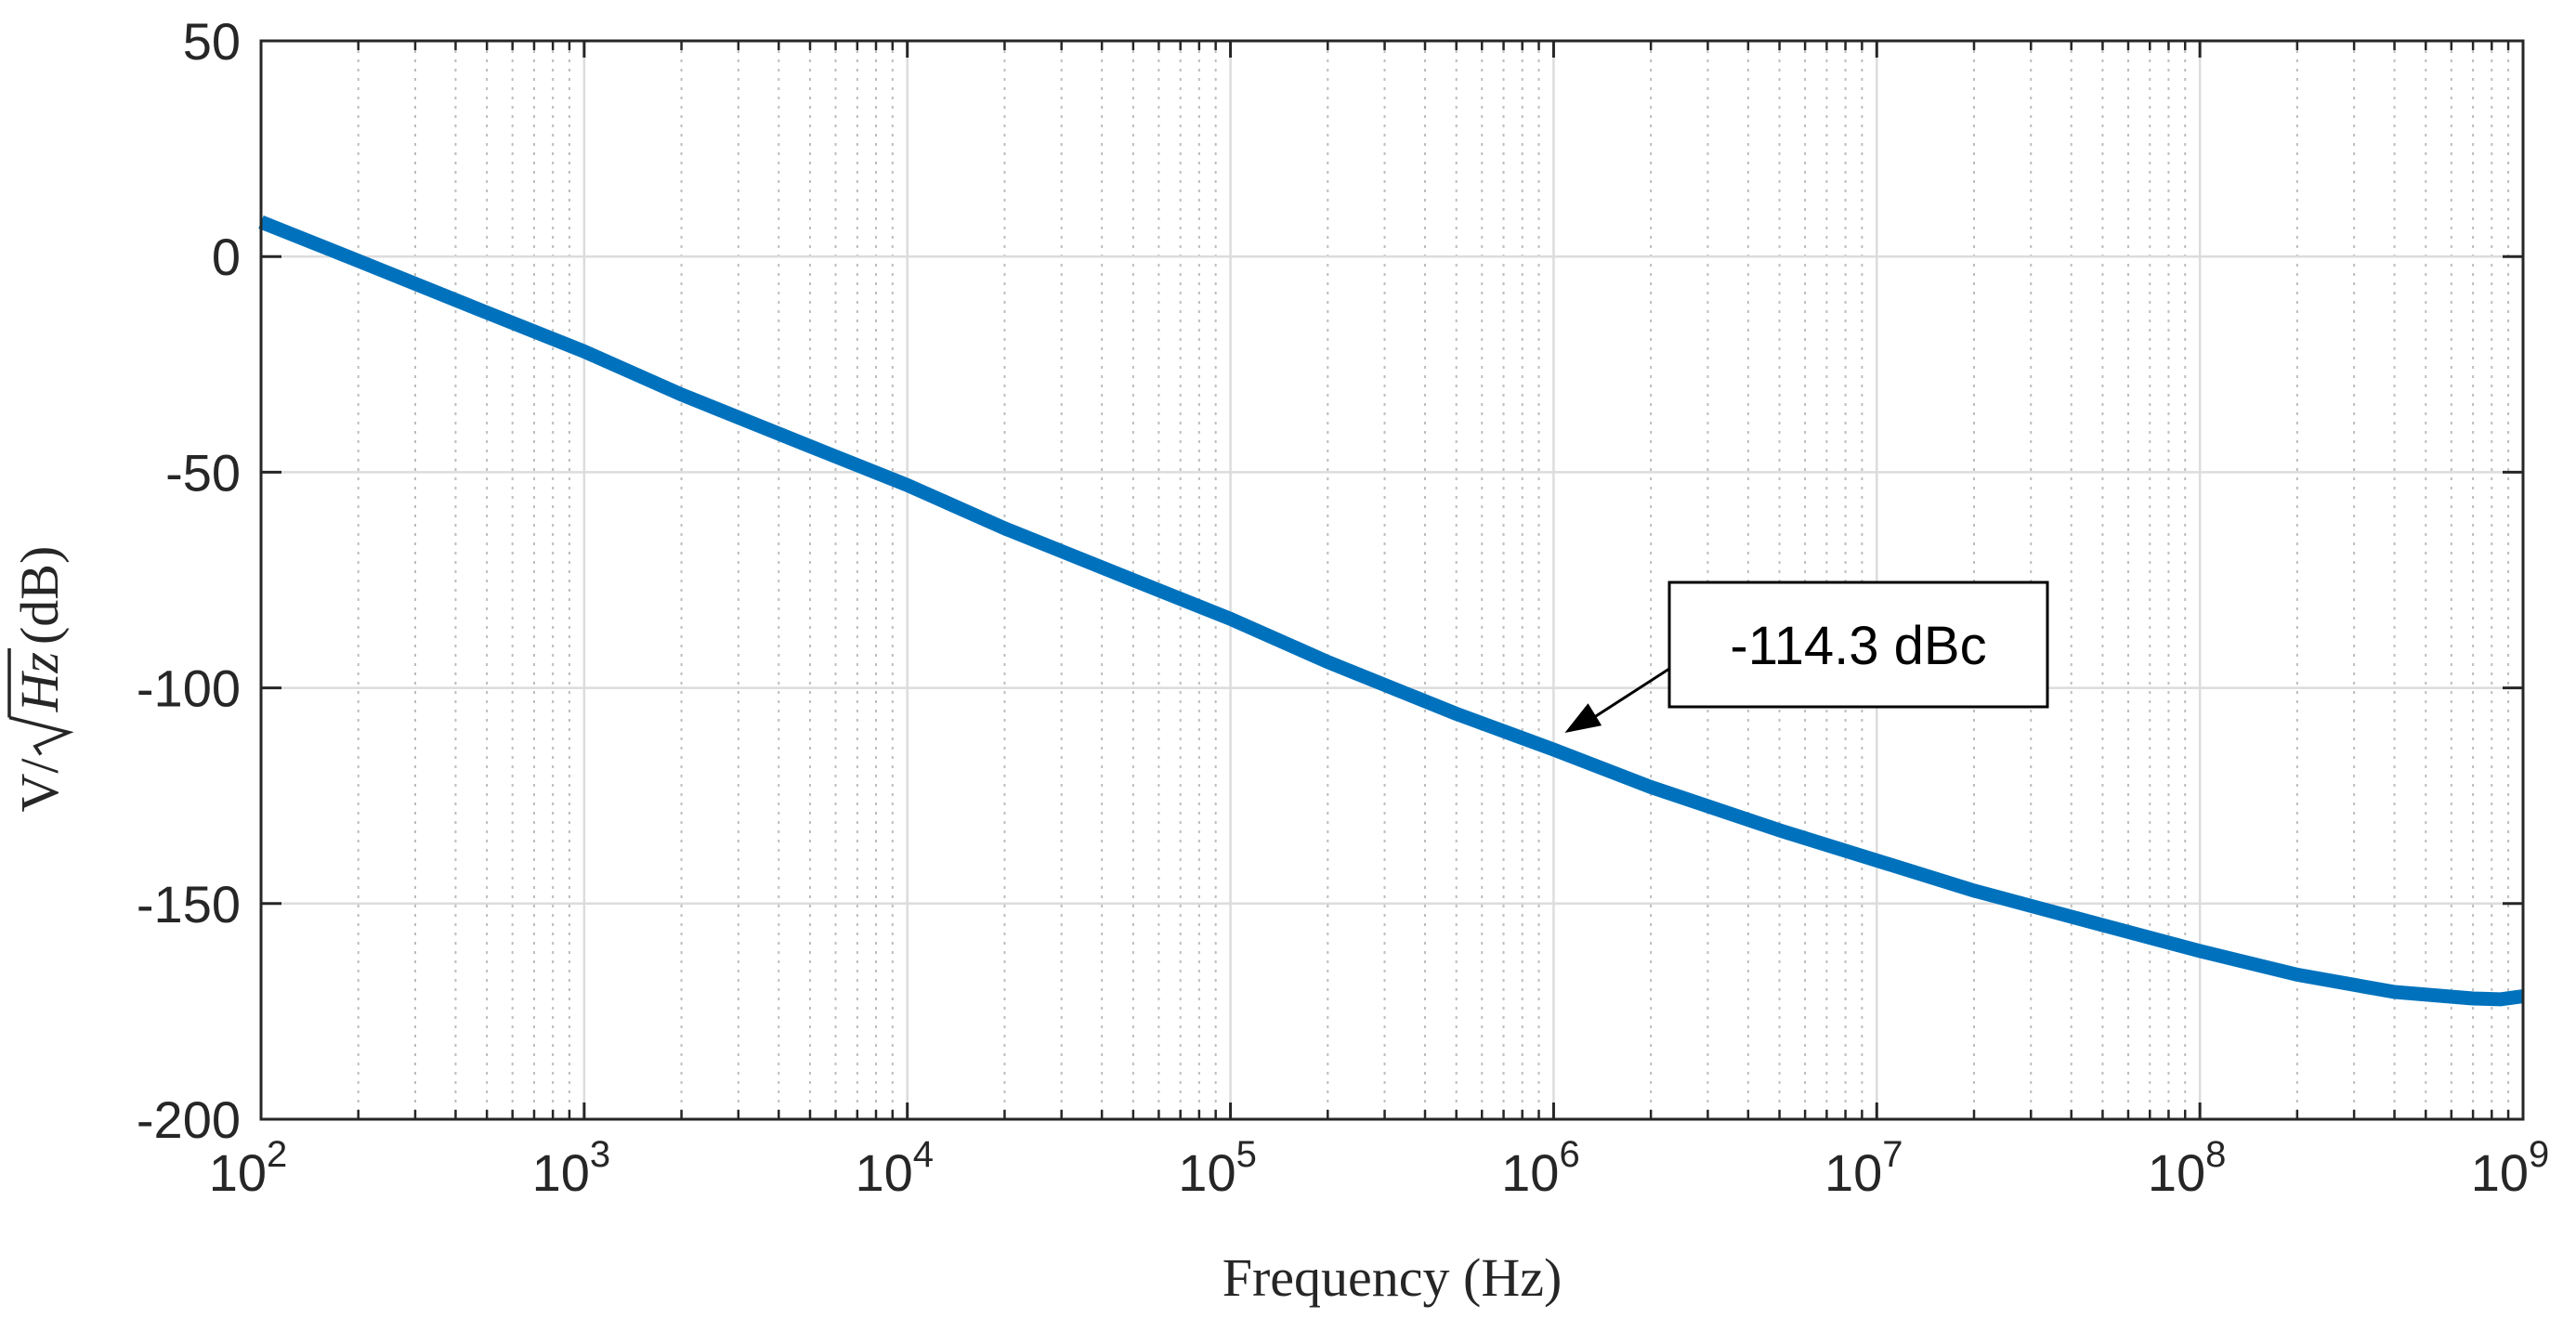 The height and width of the screenshot is (1331, 2576). I want to click on radical-sign, so click(41, 736).